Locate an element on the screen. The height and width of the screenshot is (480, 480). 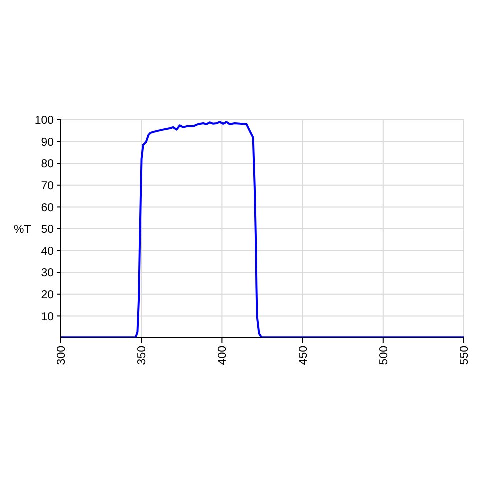
y-tick-label: 10 is located at coordinates (47, 317).